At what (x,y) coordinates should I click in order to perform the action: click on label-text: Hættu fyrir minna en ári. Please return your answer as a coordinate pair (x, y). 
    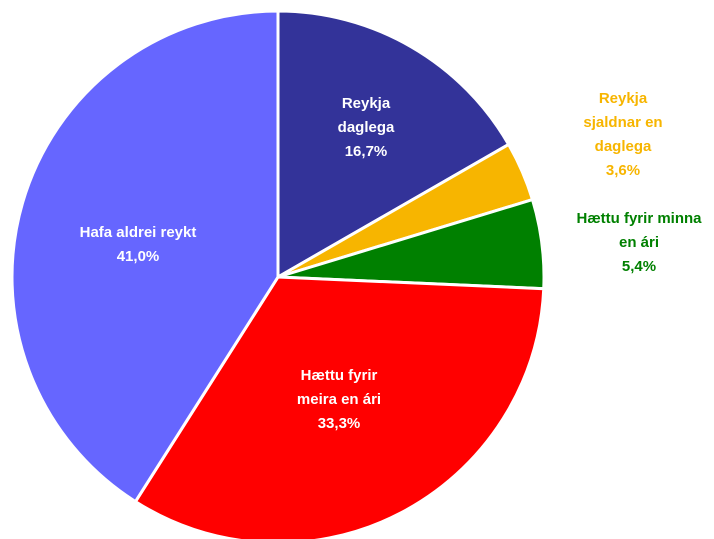
    Looking at the image, I should click on (639, 230).